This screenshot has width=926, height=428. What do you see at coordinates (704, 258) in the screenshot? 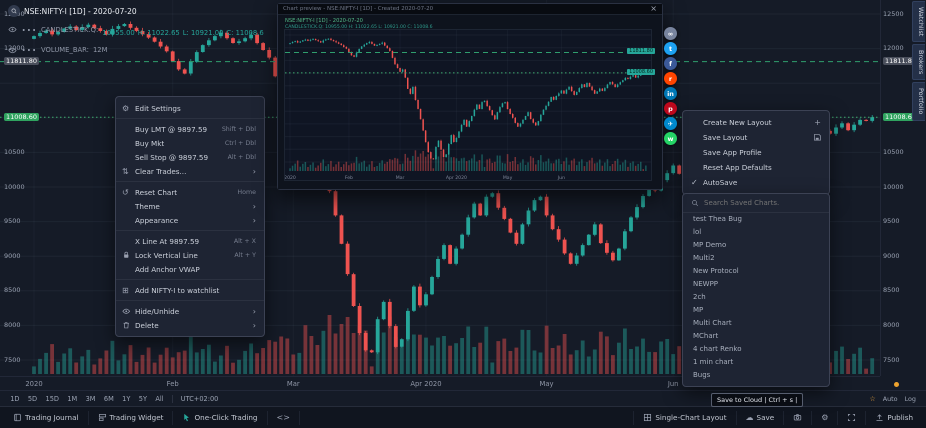
I see `saved-chart-item: Multi2` at bounding box center [704, 258].